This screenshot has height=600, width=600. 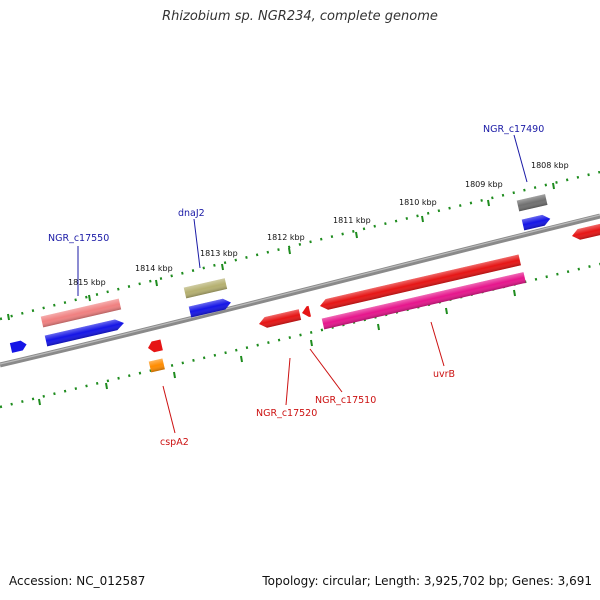 What do you see at coordinates (155, 346) in the screenshot?
I see `feature-cspa2` at bounding box center [155, 346].